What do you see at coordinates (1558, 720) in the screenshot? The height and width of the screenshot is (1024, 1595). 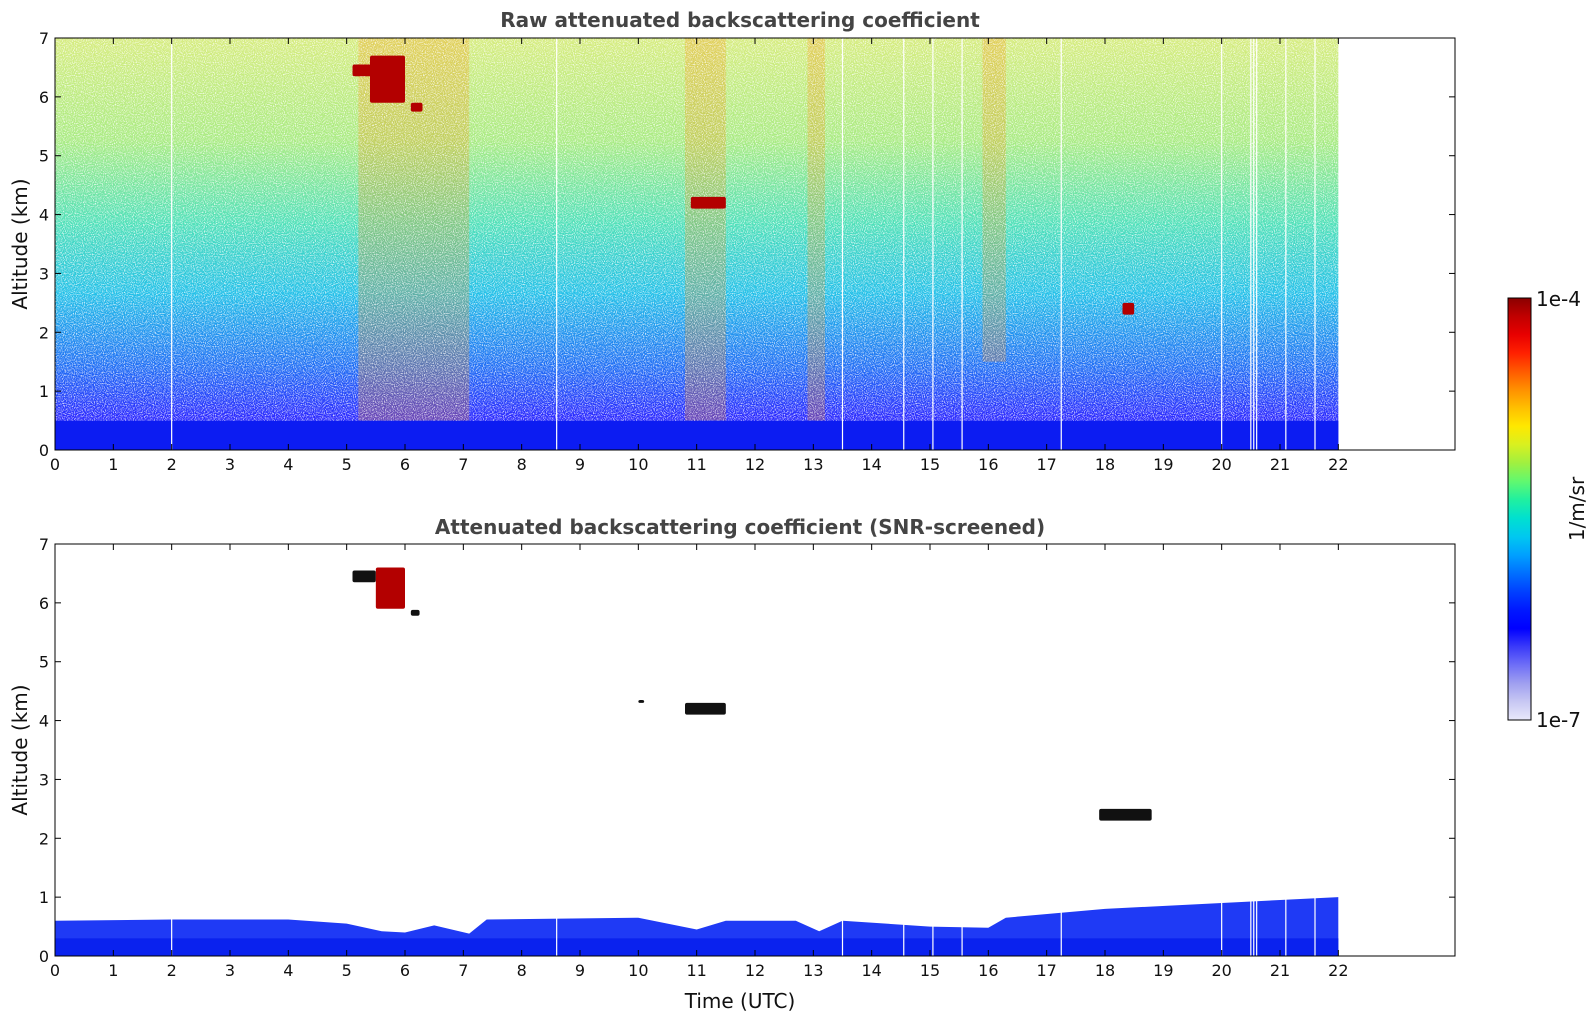 I see `colorbar-min-label: 1e-7` at bounding box center [1558, 720].